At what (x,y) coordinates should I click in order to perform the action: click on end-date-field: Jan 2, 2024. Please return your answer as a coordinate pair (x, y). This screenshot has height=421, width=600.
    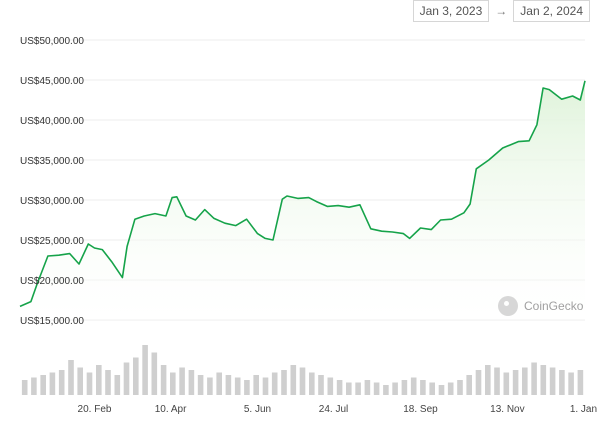
    Looking at the image, I should click on (551, 11).